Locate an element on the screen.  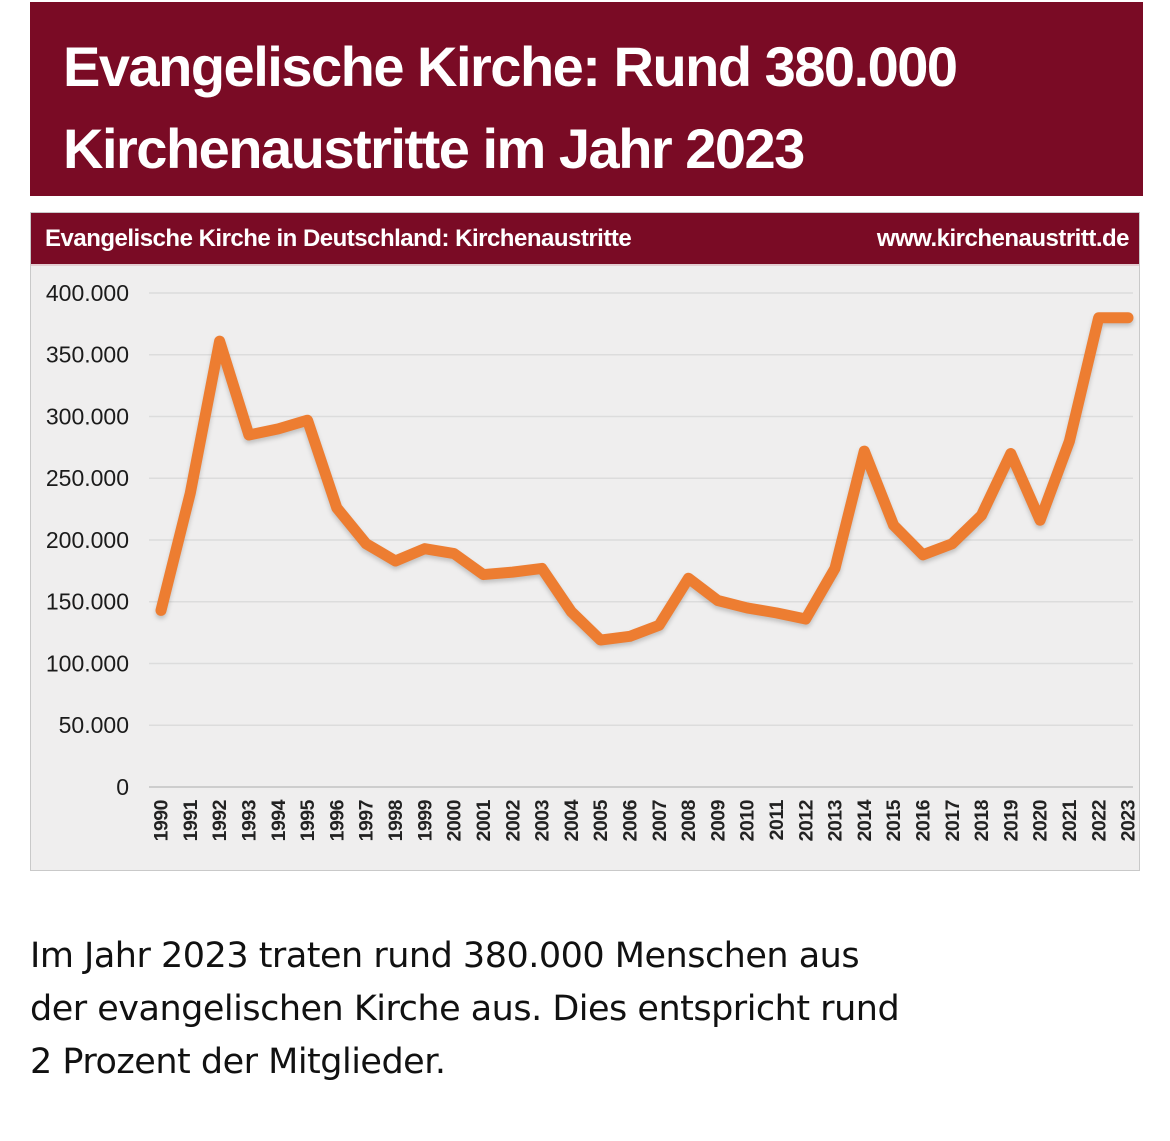
x-axis-tick-label: 2018 is located at coordinates (982, 820).